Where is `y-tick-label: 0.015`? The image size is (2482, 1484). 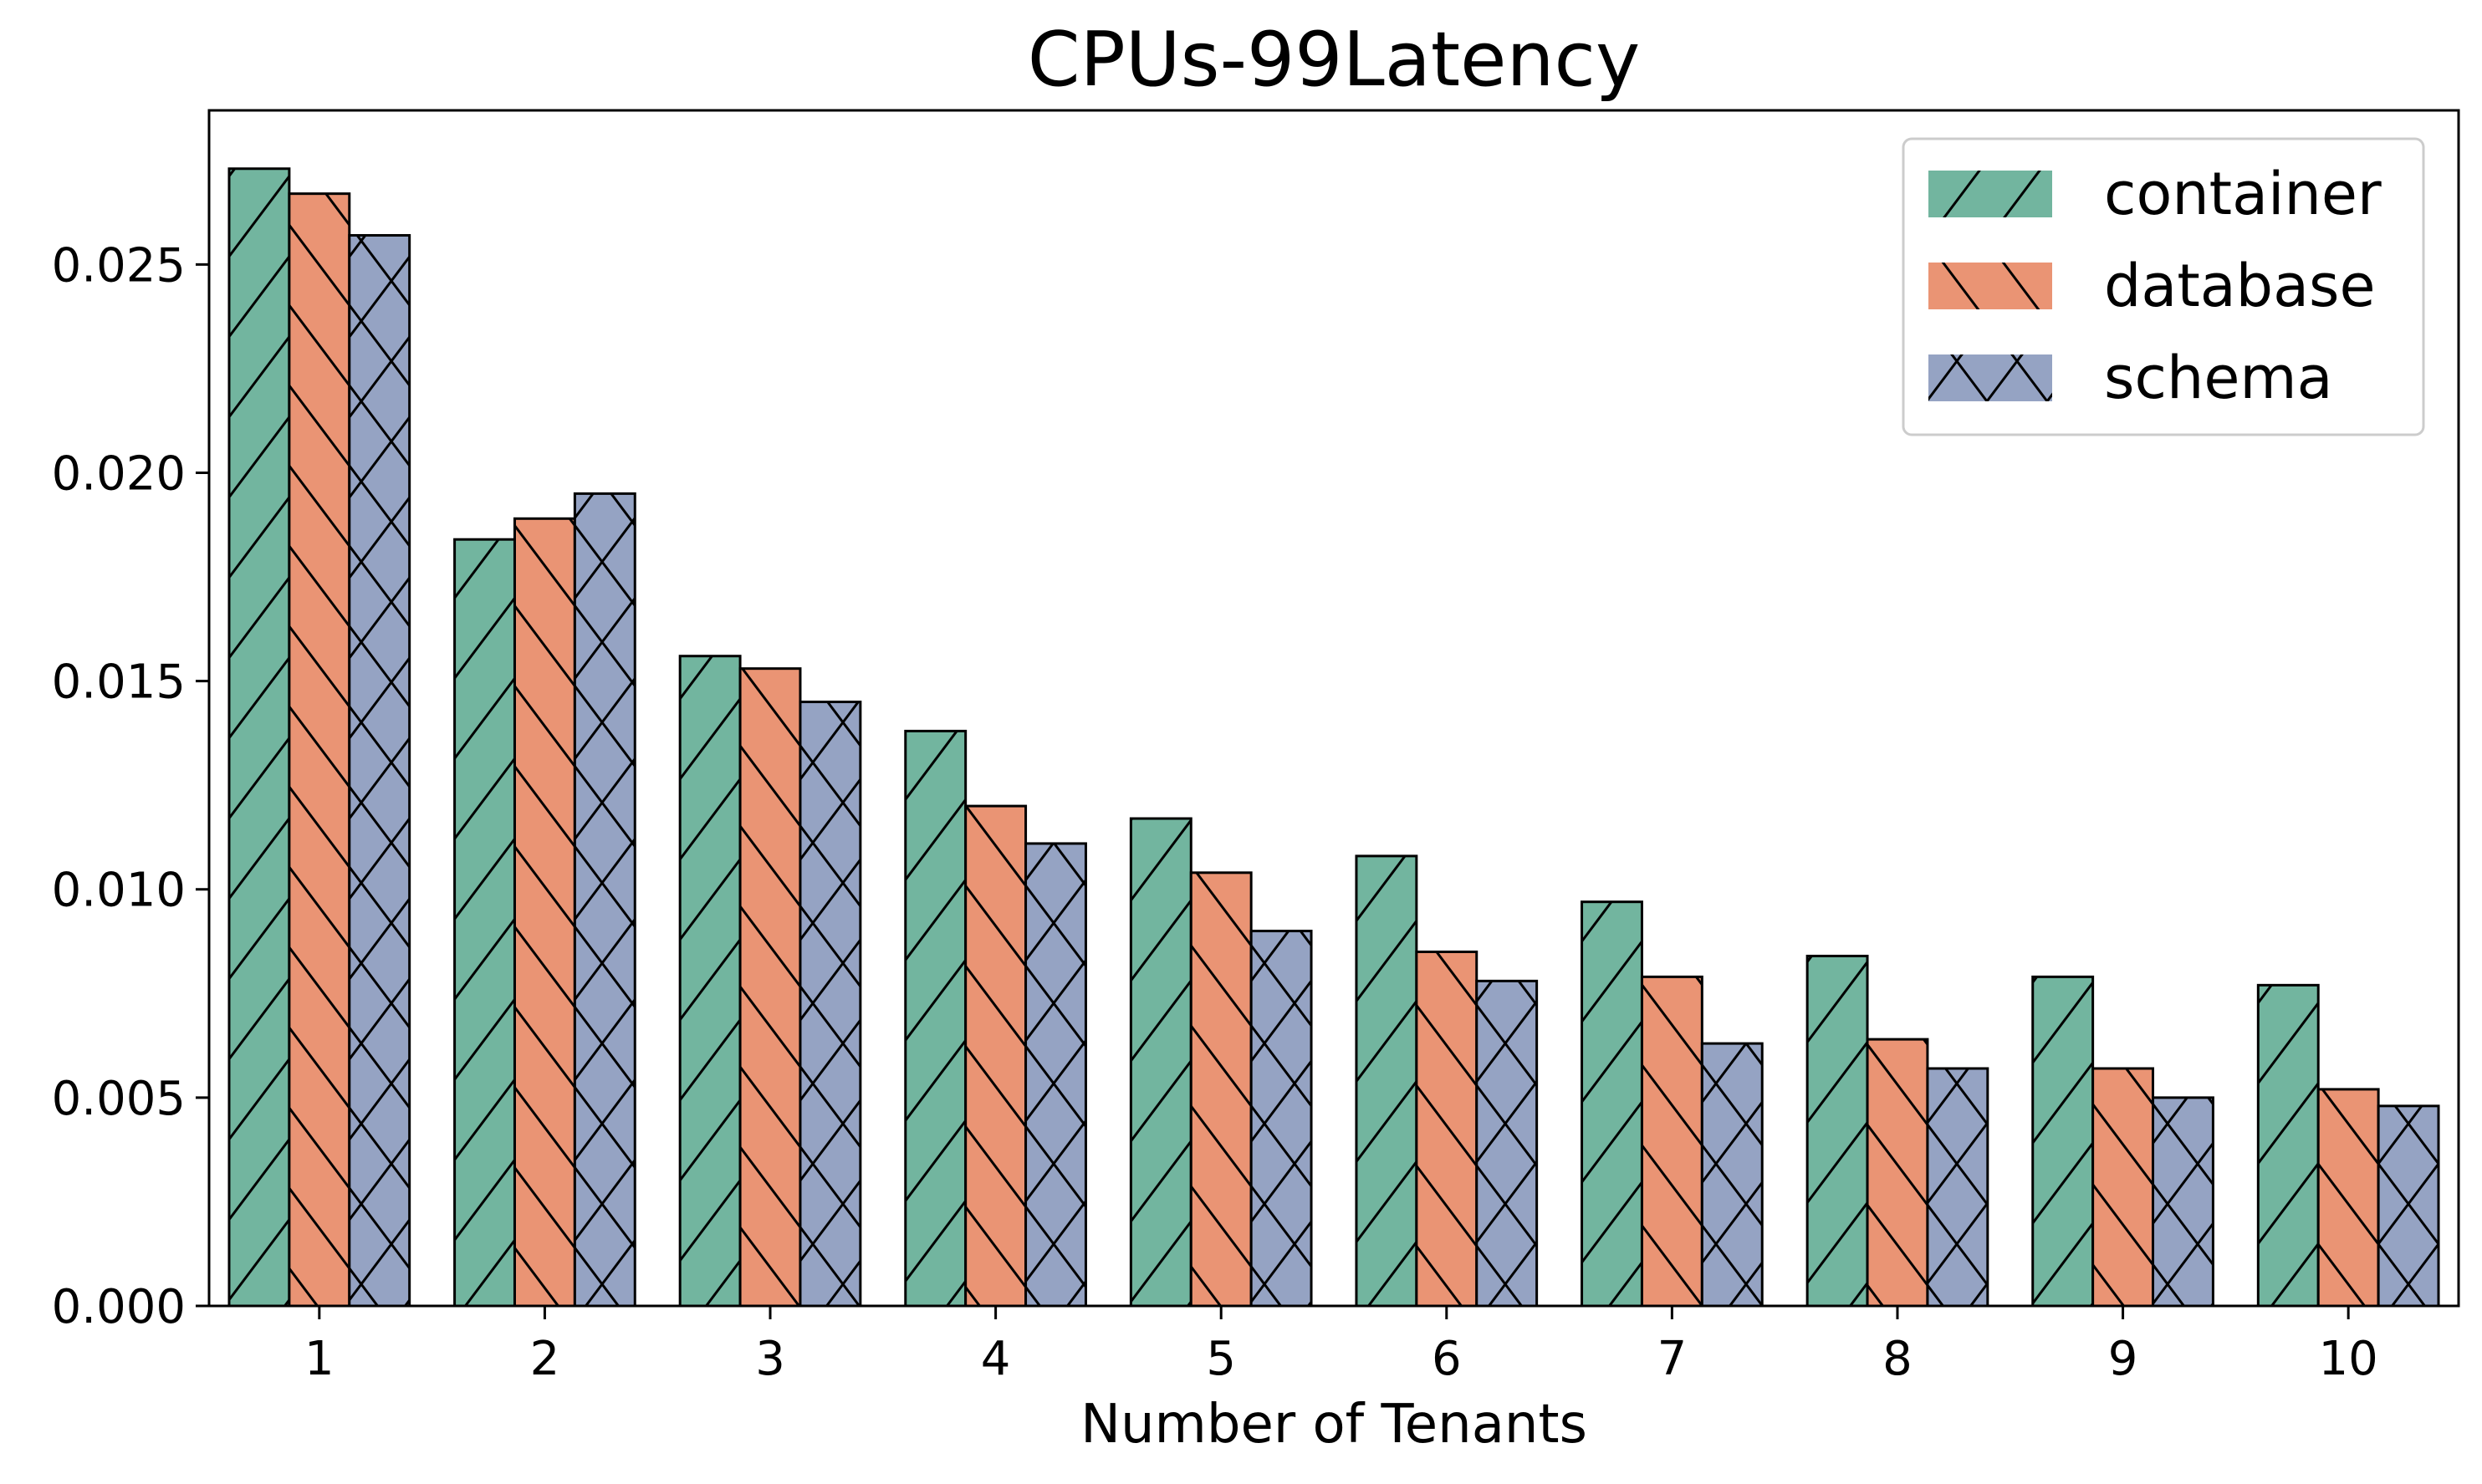 y-tick-label: 0.015 is located at coordinates (119, 682).